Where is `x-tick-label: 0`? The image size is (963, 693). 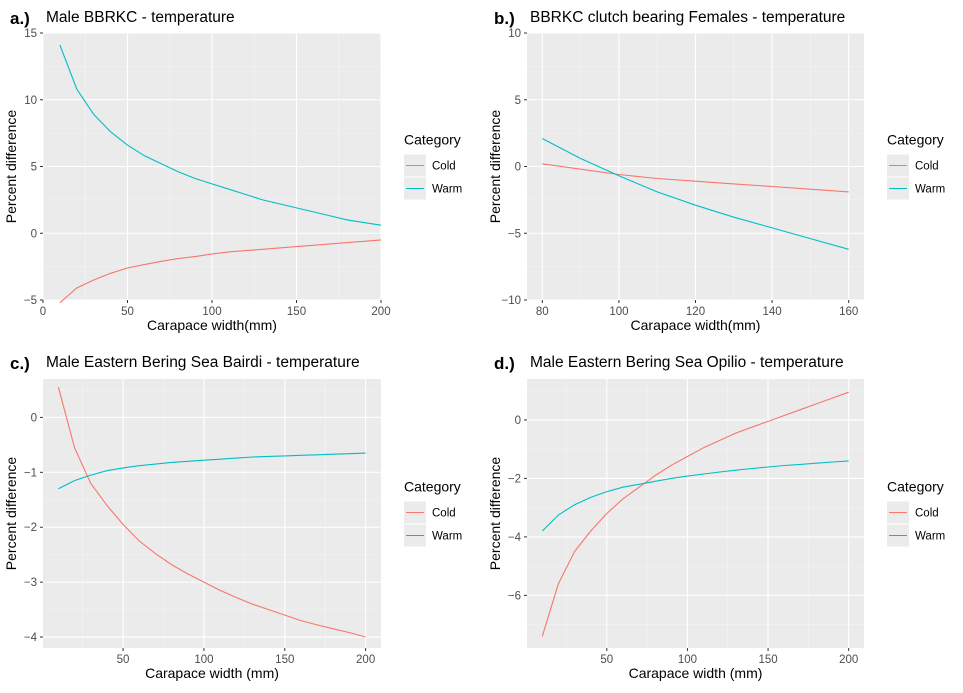
x-tick-label: 0 is located at coordinates (43, 312).